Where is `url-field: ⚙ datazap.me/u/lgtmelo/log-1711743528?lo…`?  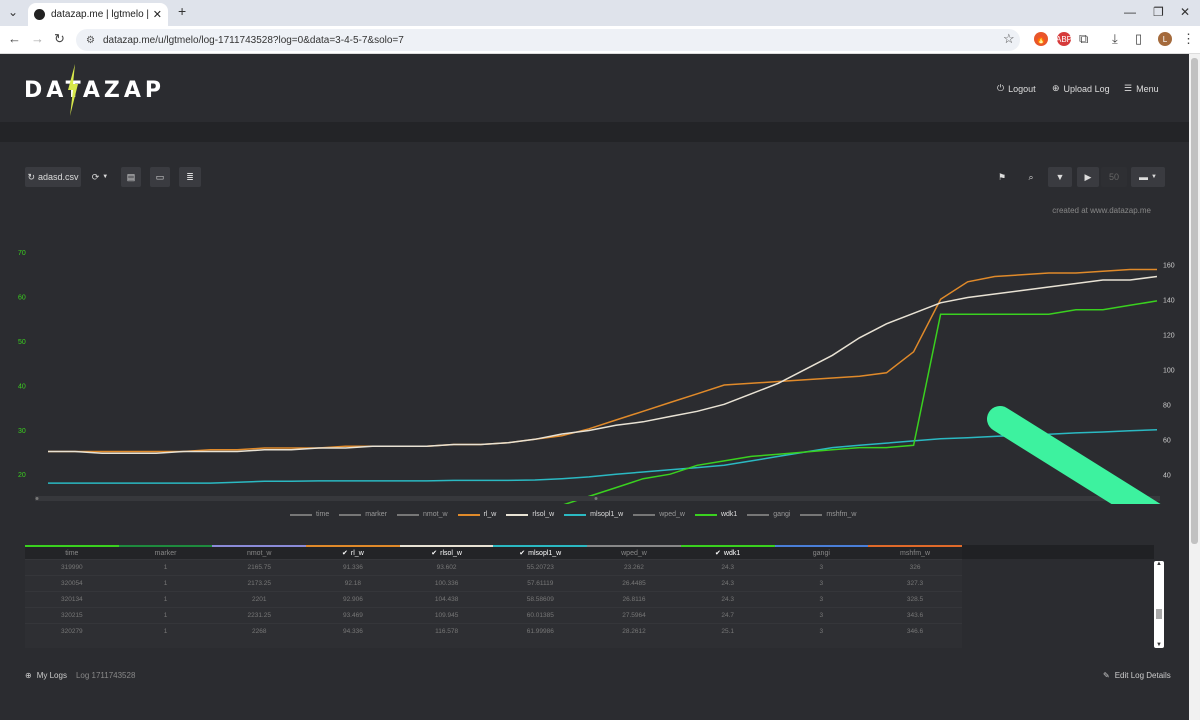 url-field: ⚙ datazap.me/u/lgtmelo/log-1711743528?lo… is located at coordinates (548, 40).